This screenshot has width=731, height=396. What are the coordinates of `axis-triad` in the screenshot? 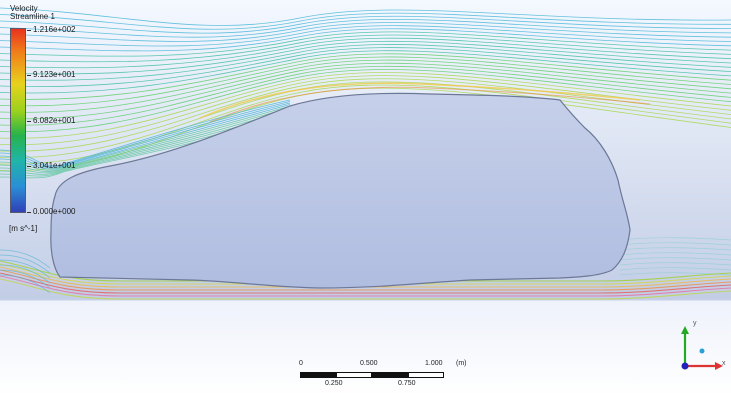 It's located at (702, 348).